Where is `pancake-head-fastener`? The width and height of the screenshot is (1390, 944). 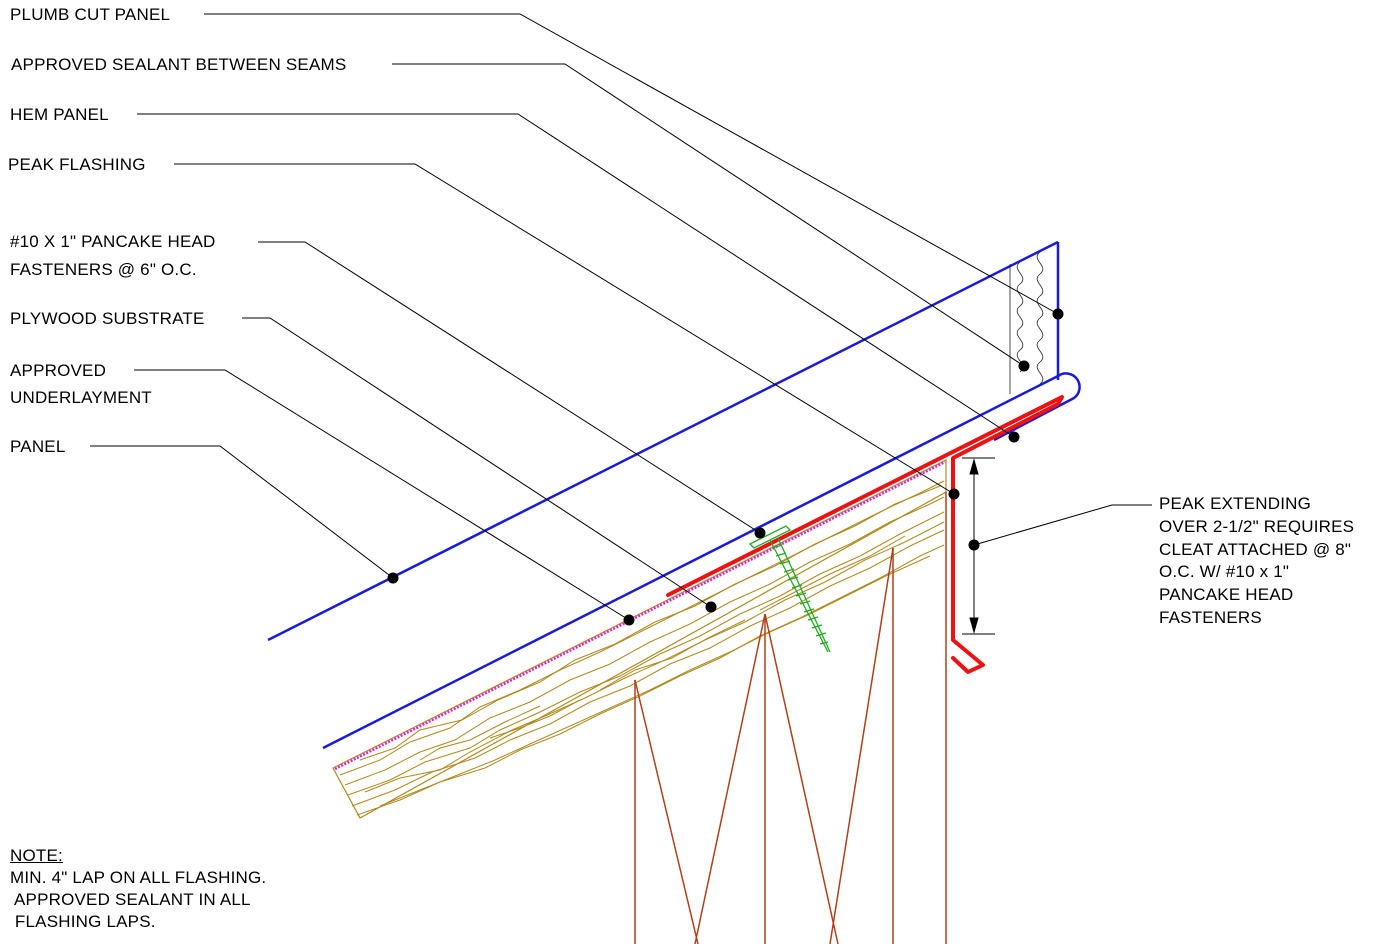
pancake-head-fastener is located at coordinates (789, 589).